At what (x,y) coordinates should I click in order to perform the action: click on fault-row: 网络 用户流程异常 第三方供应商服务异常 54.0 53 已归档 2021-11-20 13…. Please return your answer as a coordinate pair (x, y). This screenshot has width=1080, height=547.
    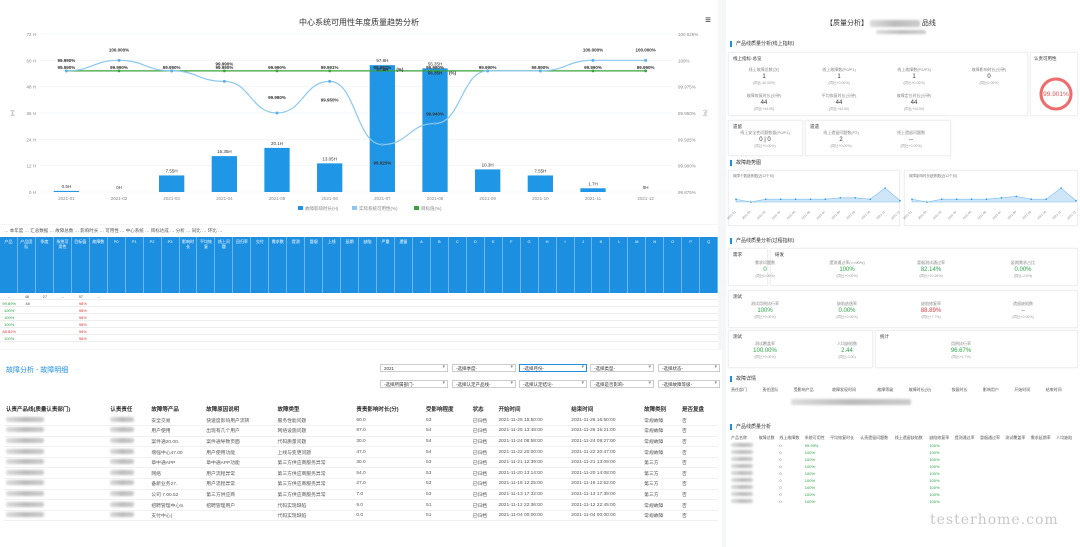
    Looking at the image, I should click on (361, 473).